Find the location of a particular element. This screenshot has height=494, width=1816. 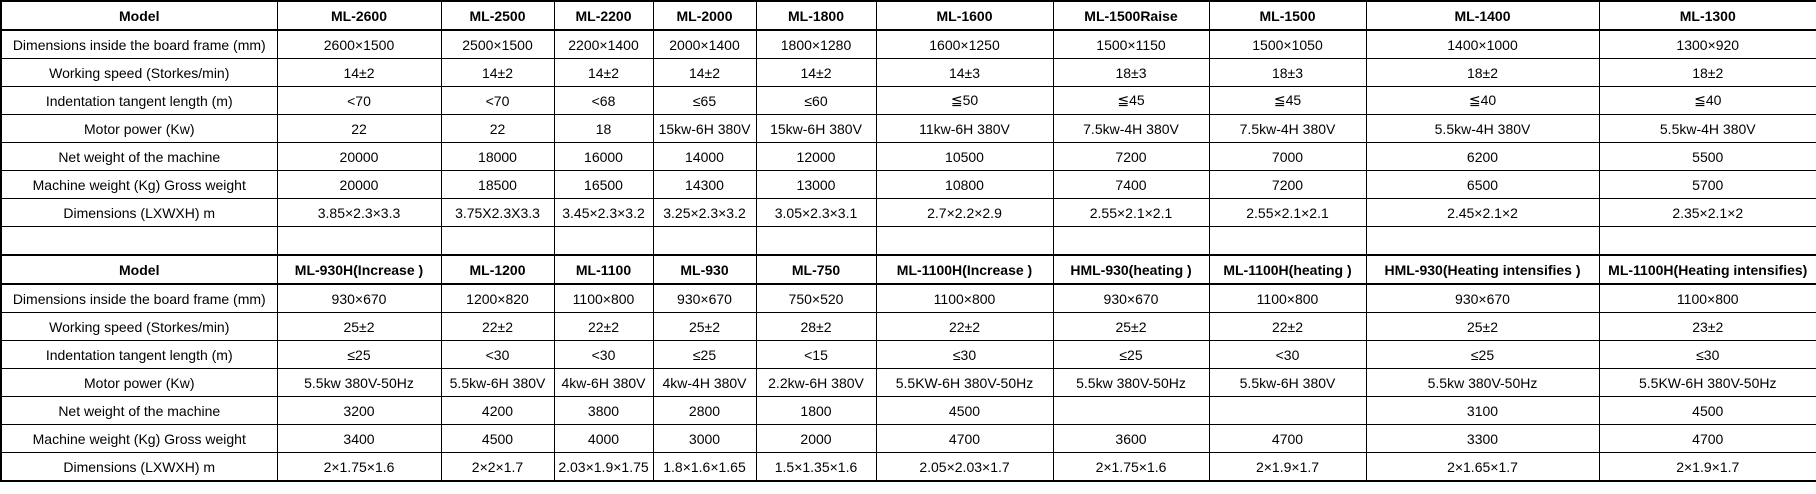

model-header-cell: ML-2200 is located at coordinates (603, 15).